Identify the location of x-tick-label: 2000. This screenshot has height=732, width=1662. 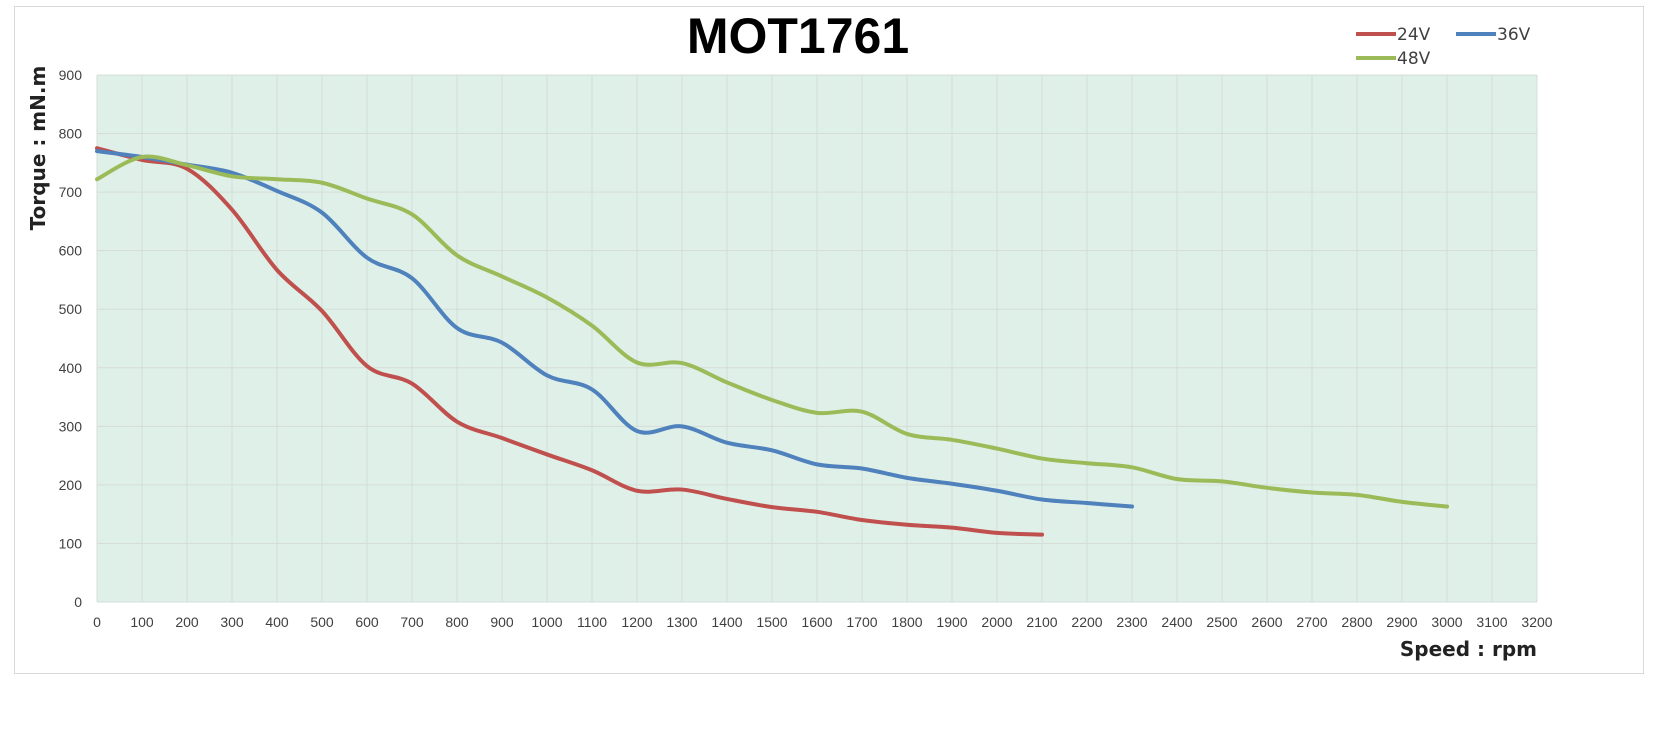
(996, 622).